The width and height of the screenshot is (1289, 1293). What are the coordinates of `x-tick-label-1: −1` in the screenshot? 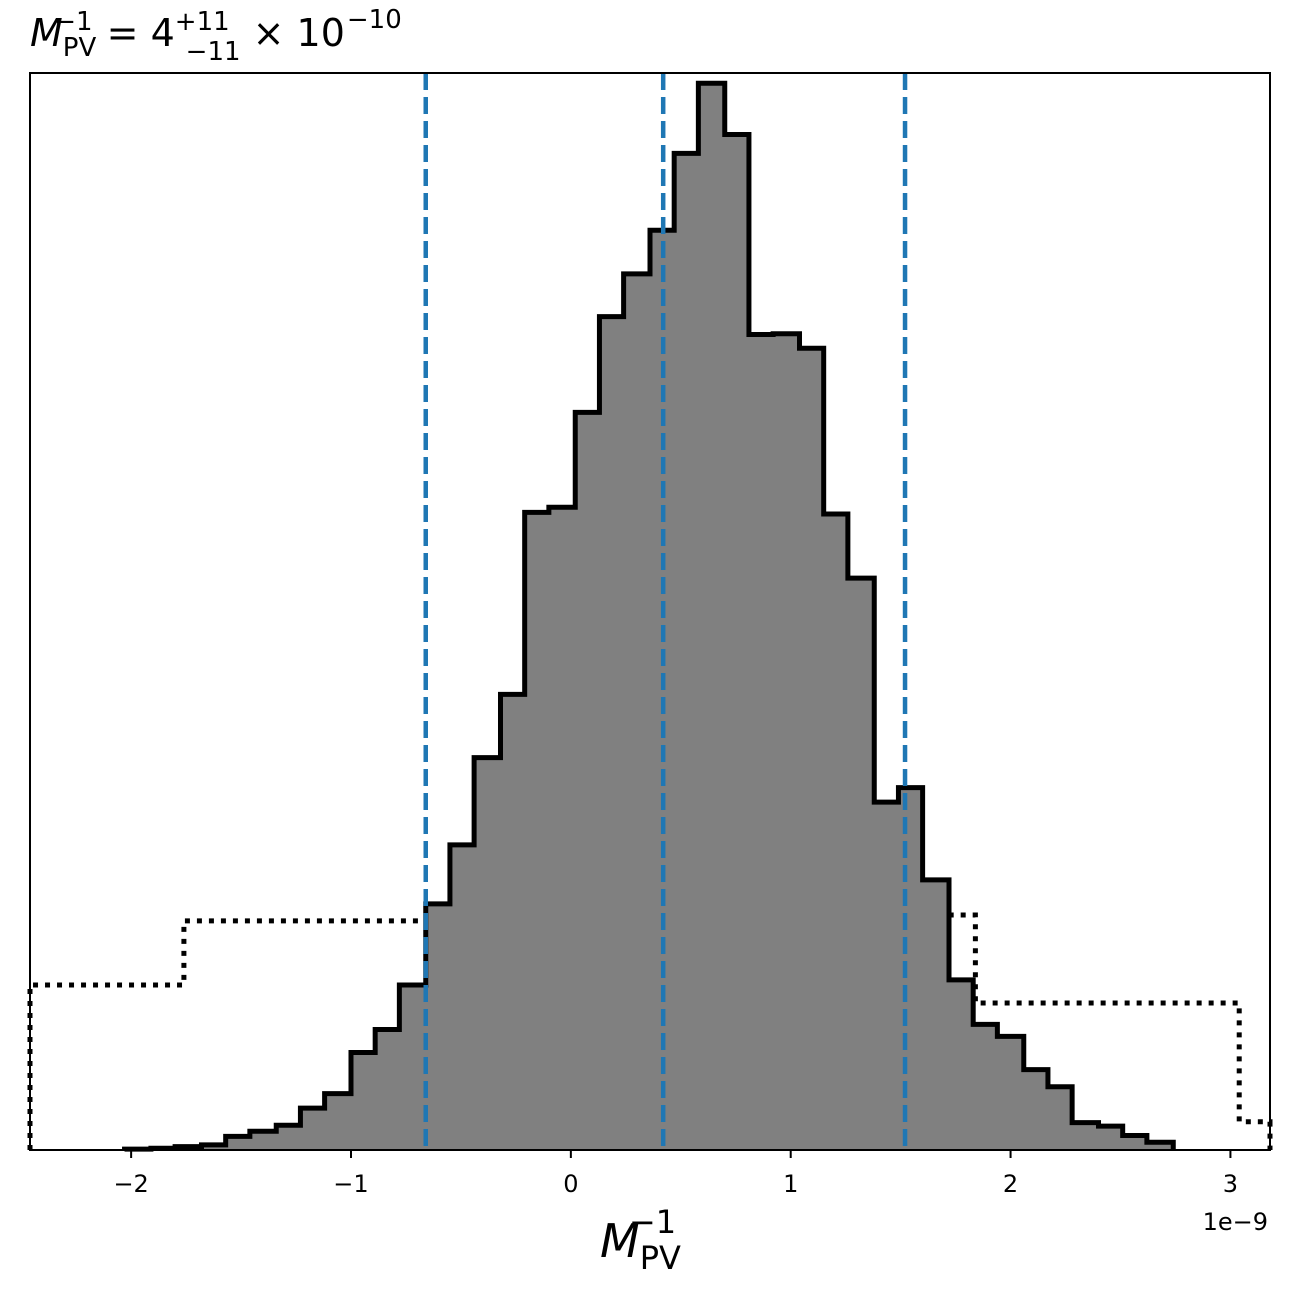 It's located at (350, 1184).